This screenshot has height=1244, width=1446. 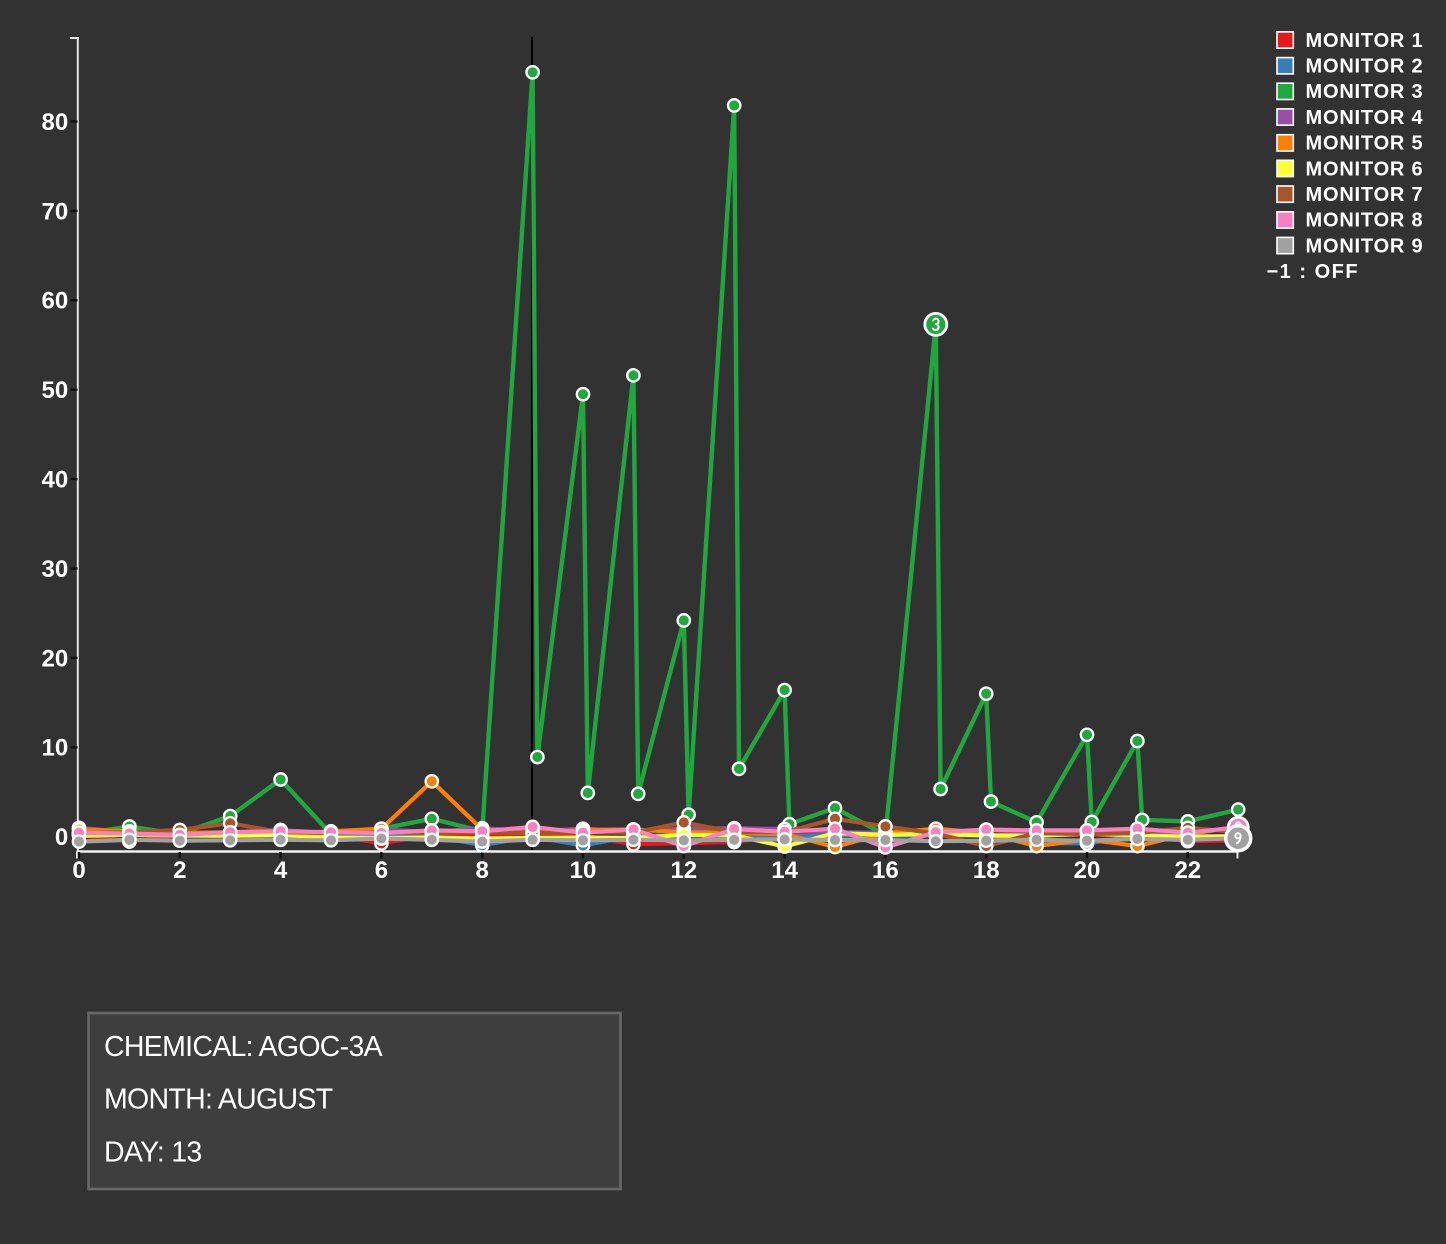 What do you see at coordinates (986, 870) in the screenshot?
I see `svg-text: 18` at bounding box center [986, 870].